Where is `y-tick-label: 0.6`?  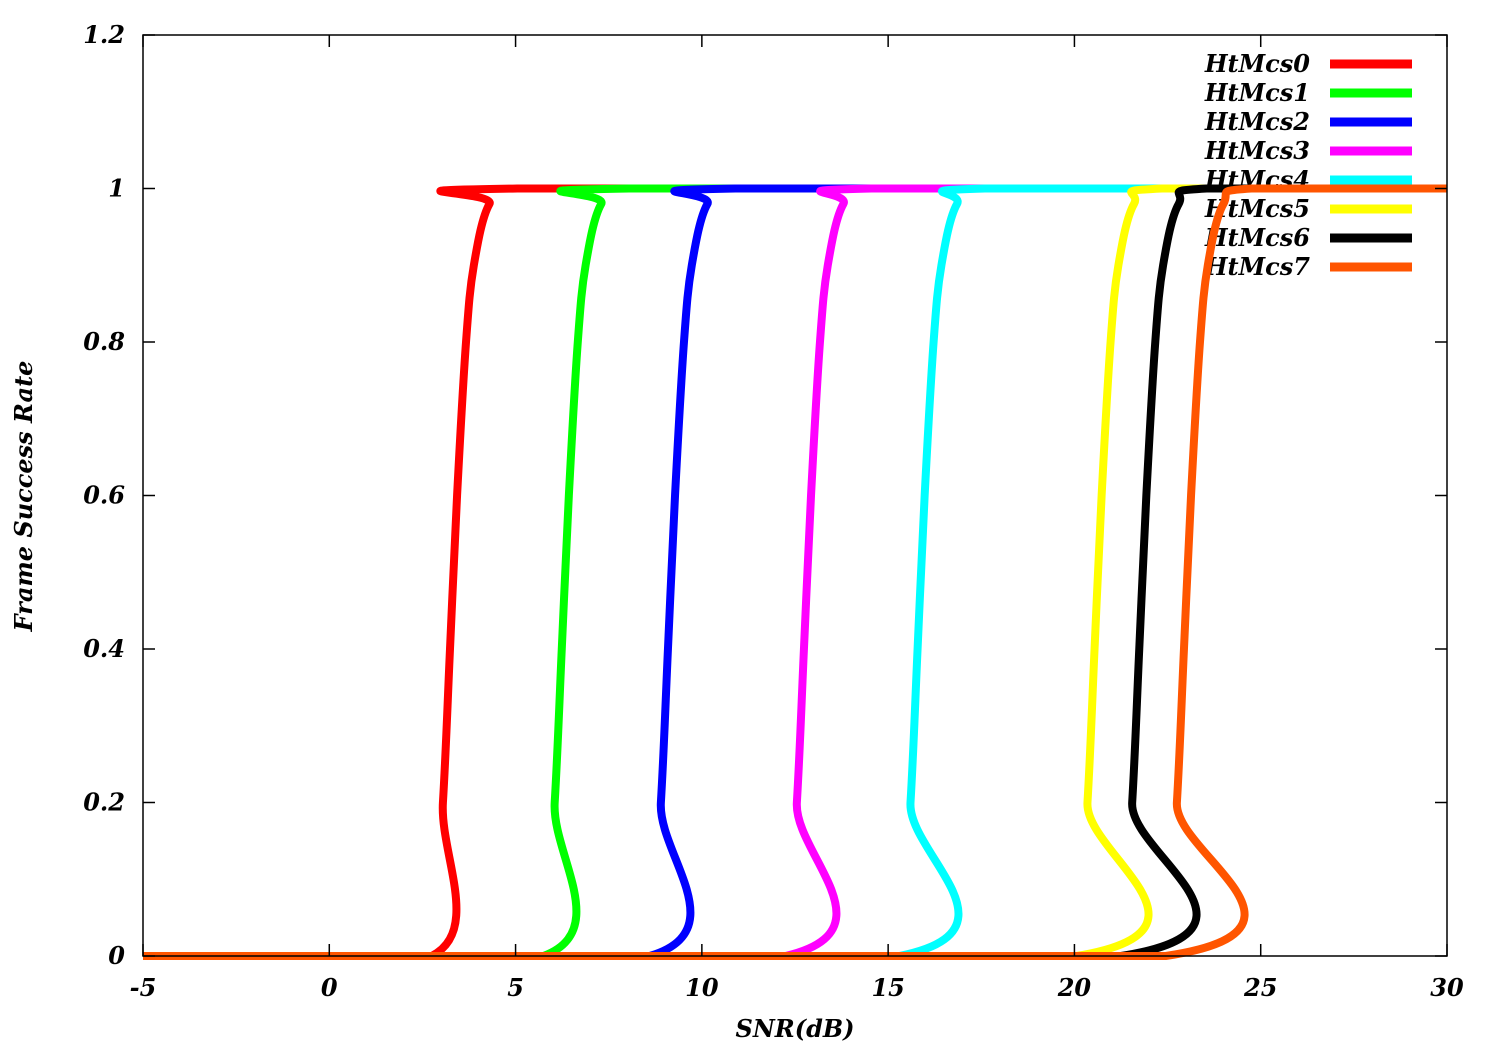 y-tick-label: 0.6 is located at coordinates (104, 495).